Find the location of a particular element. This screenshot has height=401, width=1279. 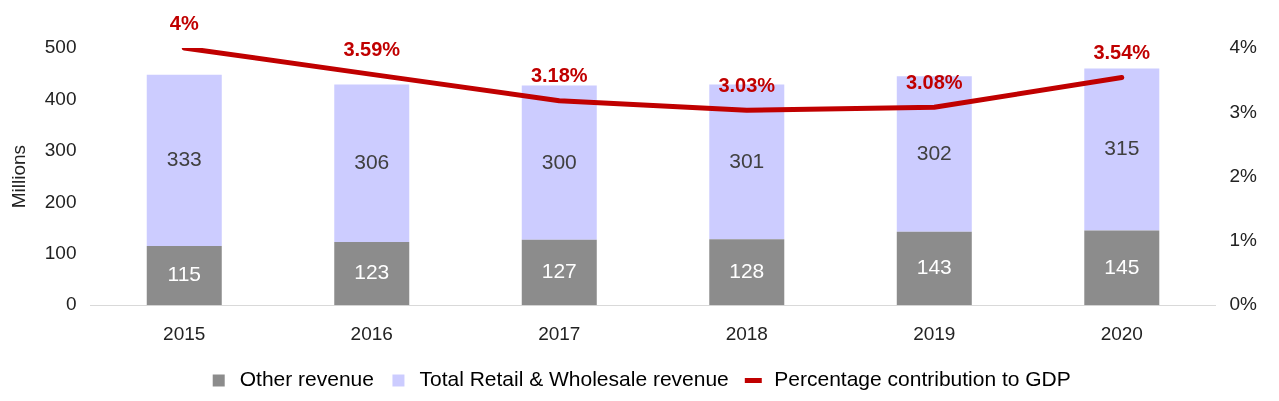

legend-label: Other revenue is located at coordinates (306, 379).